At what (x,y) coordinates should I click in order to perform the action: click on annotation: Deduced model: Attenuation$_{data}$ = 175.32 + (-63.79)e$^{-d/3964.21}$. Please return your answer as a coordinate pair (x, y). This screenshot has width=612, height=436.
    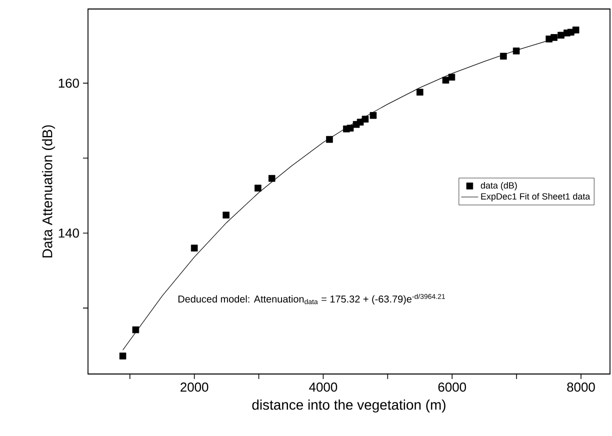
    Looking at the image, I should click on (311, 299).